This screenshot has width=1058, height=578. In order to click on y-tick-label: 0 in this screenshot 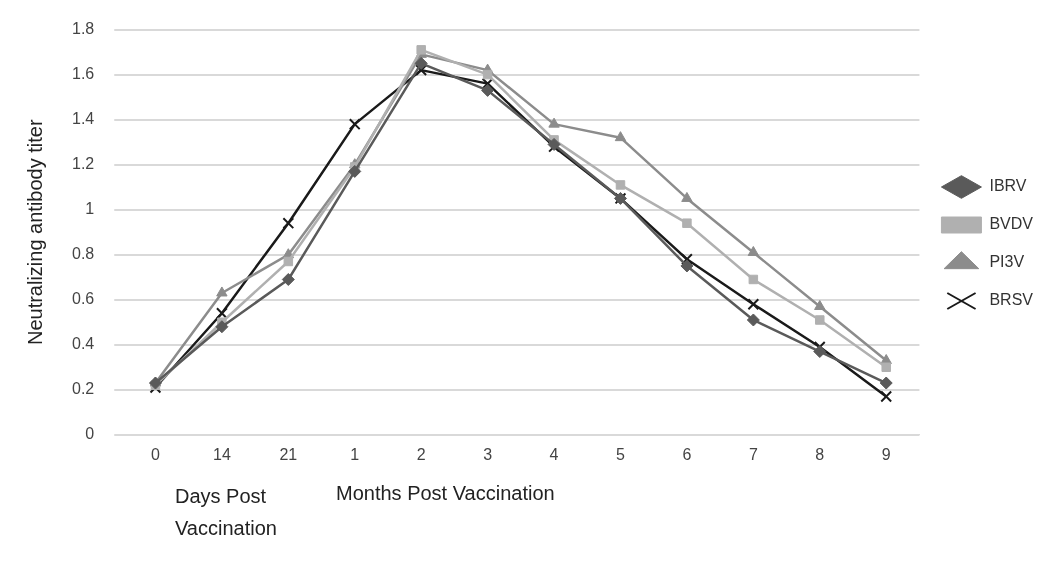, I will do `click(90, 434)`.